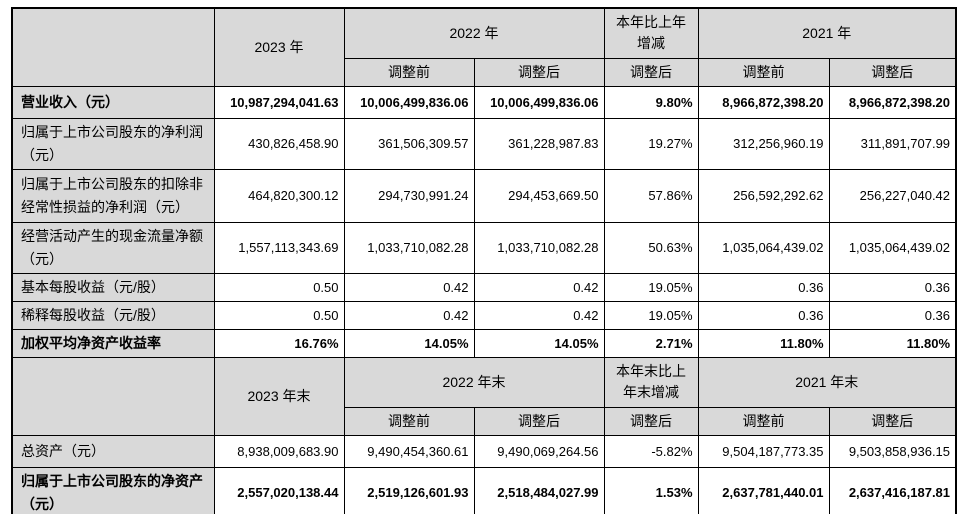 Image resolution: width=974 pixels, height=514 pixels. Describe the element at coordinates (651, 343) in the screenshot. I see `value-cell: 2.71%` at that location.